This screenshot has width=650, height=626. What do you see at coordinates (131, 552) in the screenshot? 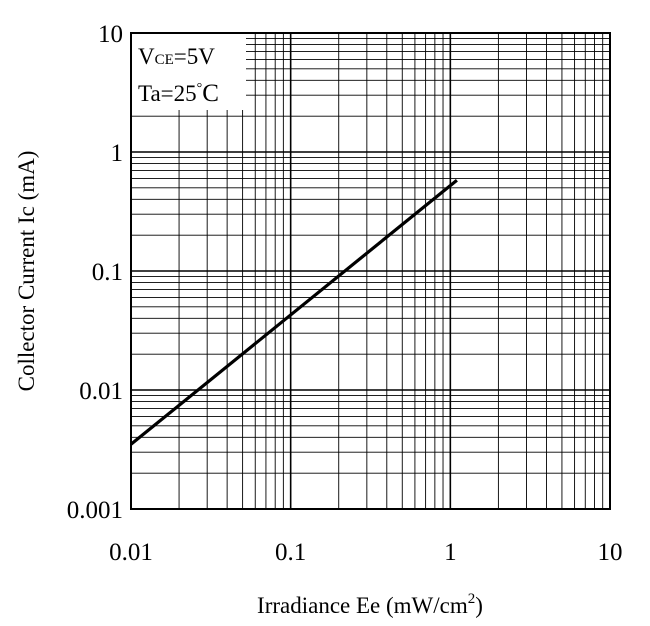
I see `x-tick-label: 0.01` at bounding box center [131, 552].